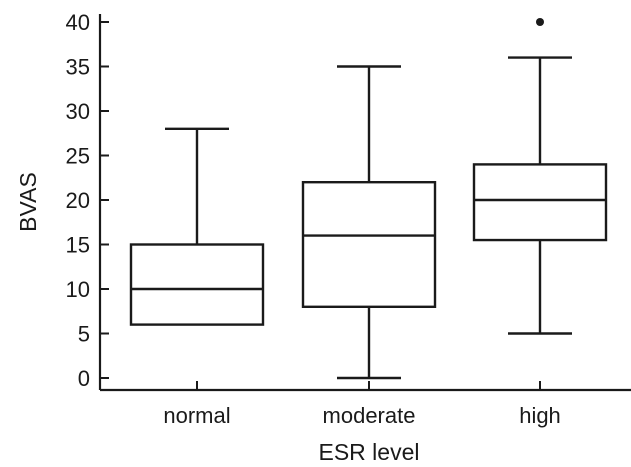 The width and height of the screenshot is (631, 467). What do you see at coordinates (369, 452) in the screenshot?
I see `x-axis-title: ESR level` at bounding box center [369, 452].